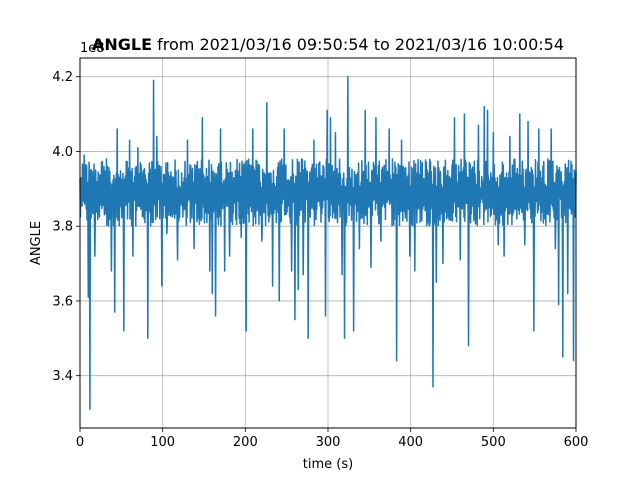 The image size is (640, 480). Describe the element at coordinates (328, 464) in the screenshot. I see `x-axis-label: time (s)` at that location.